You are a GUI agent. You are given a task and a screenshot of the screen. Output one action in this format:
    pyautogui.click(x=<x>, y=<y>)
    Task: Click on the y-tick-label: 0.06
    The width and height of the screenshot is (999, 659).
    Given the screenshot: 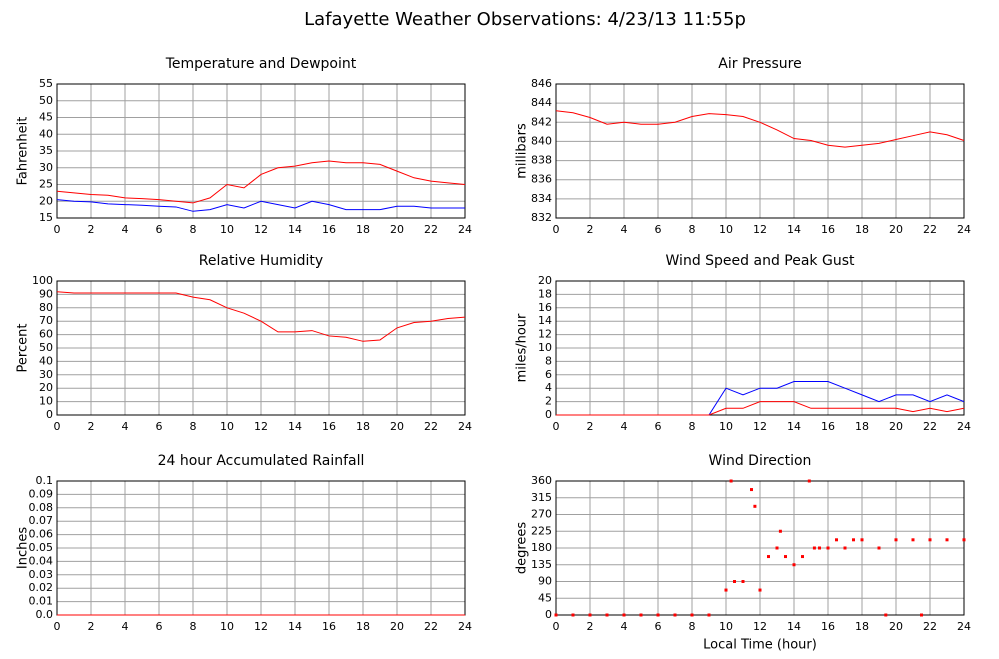 What is the action you would take?
    pyautogui.click(x=41, y=534)
    